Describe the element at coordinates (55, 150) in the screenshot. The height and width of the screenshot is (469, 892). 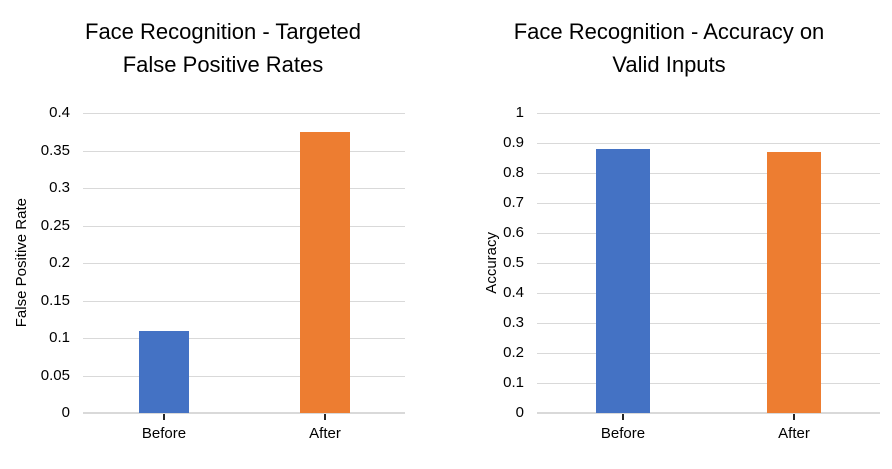
I see `y-tick-label-0.35: 0.35` at that location.